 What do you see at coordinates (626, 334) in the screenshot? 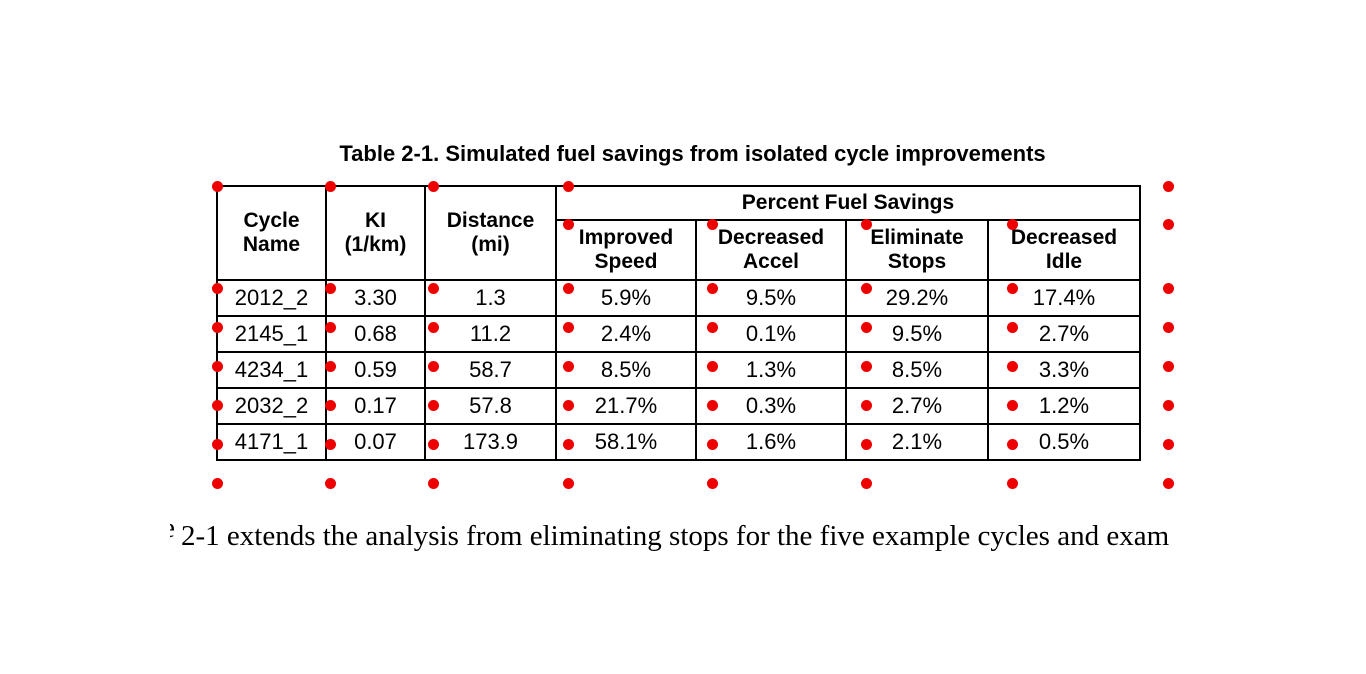
I see `table-cell: 2.4%` at bounding box center [626, 334].